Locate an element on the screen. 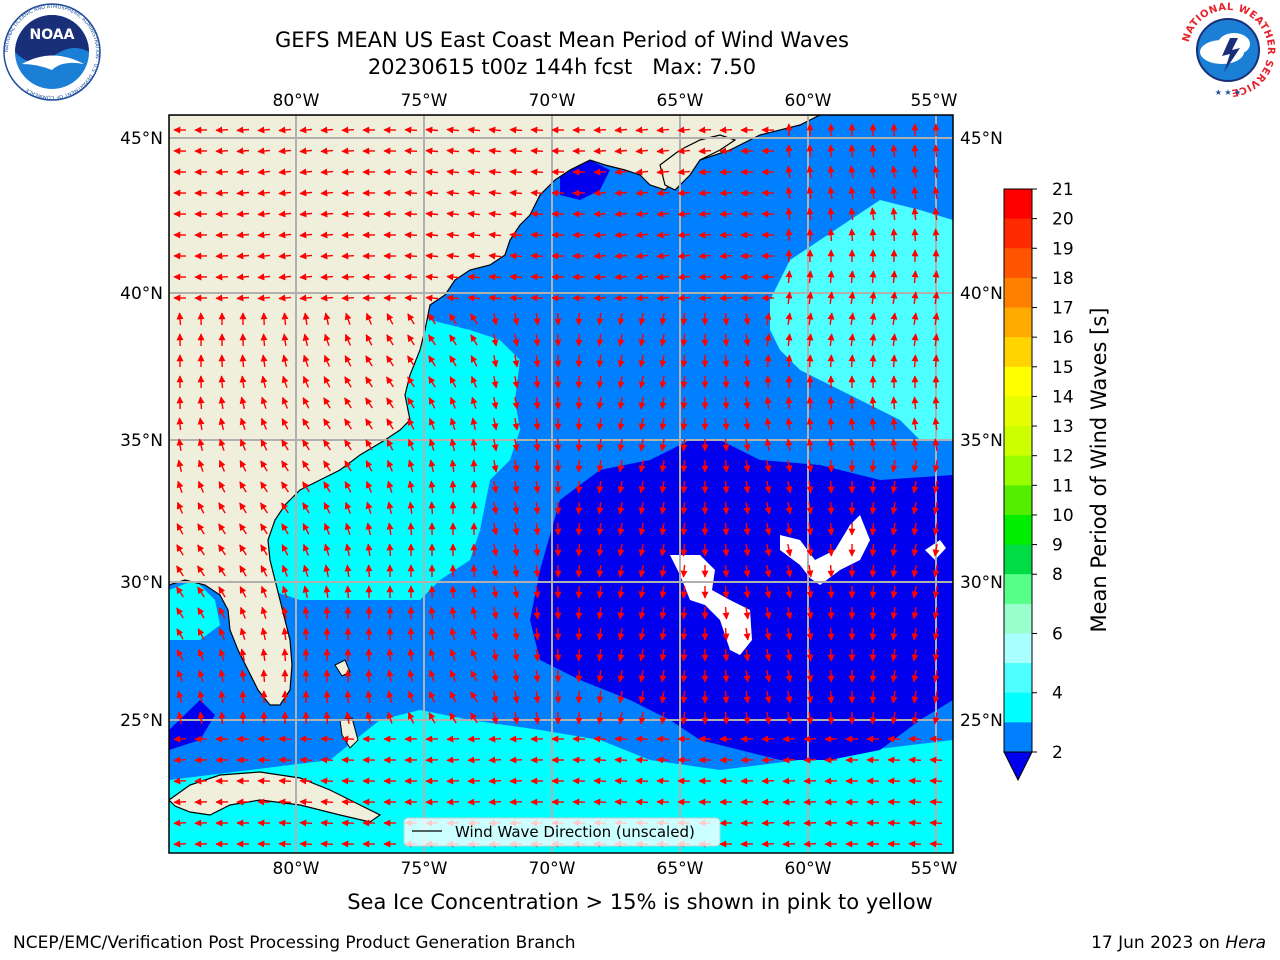  lon-label-bottom: 70°W is located at coordinates (552, 869).